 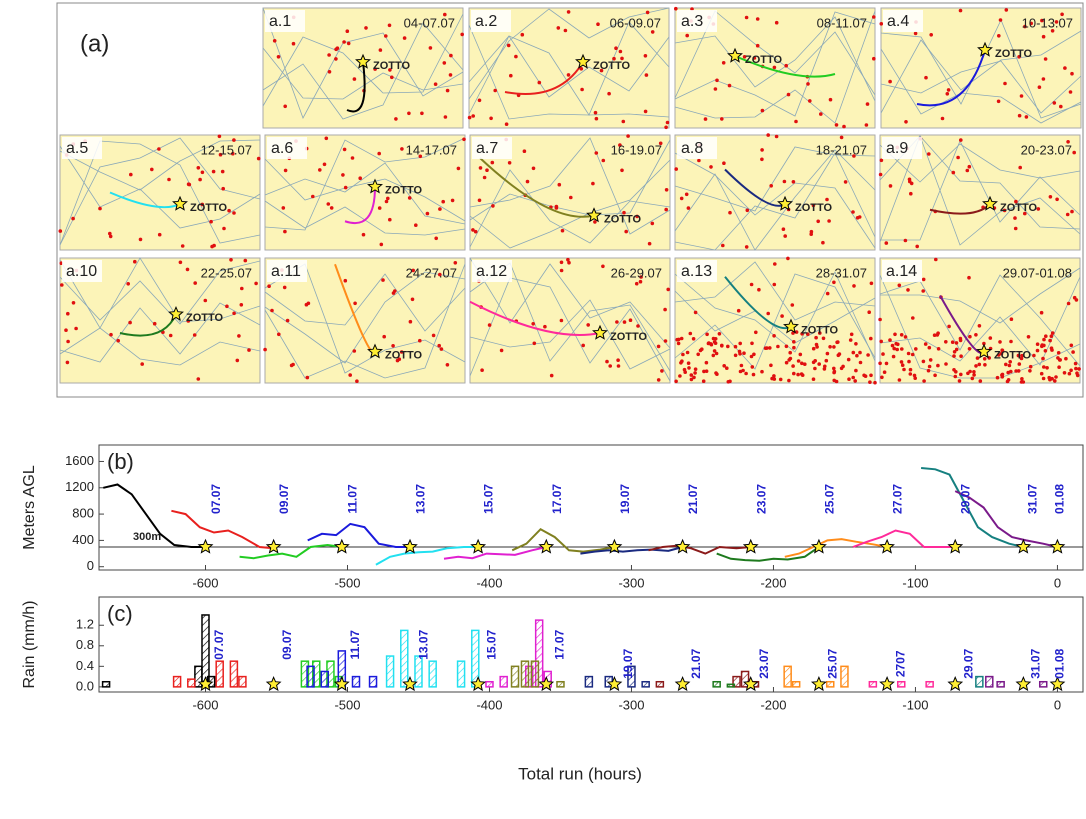 I want to click on map-tile: ZOTTO a.12 26-29.07, so click(x=570, y=320).